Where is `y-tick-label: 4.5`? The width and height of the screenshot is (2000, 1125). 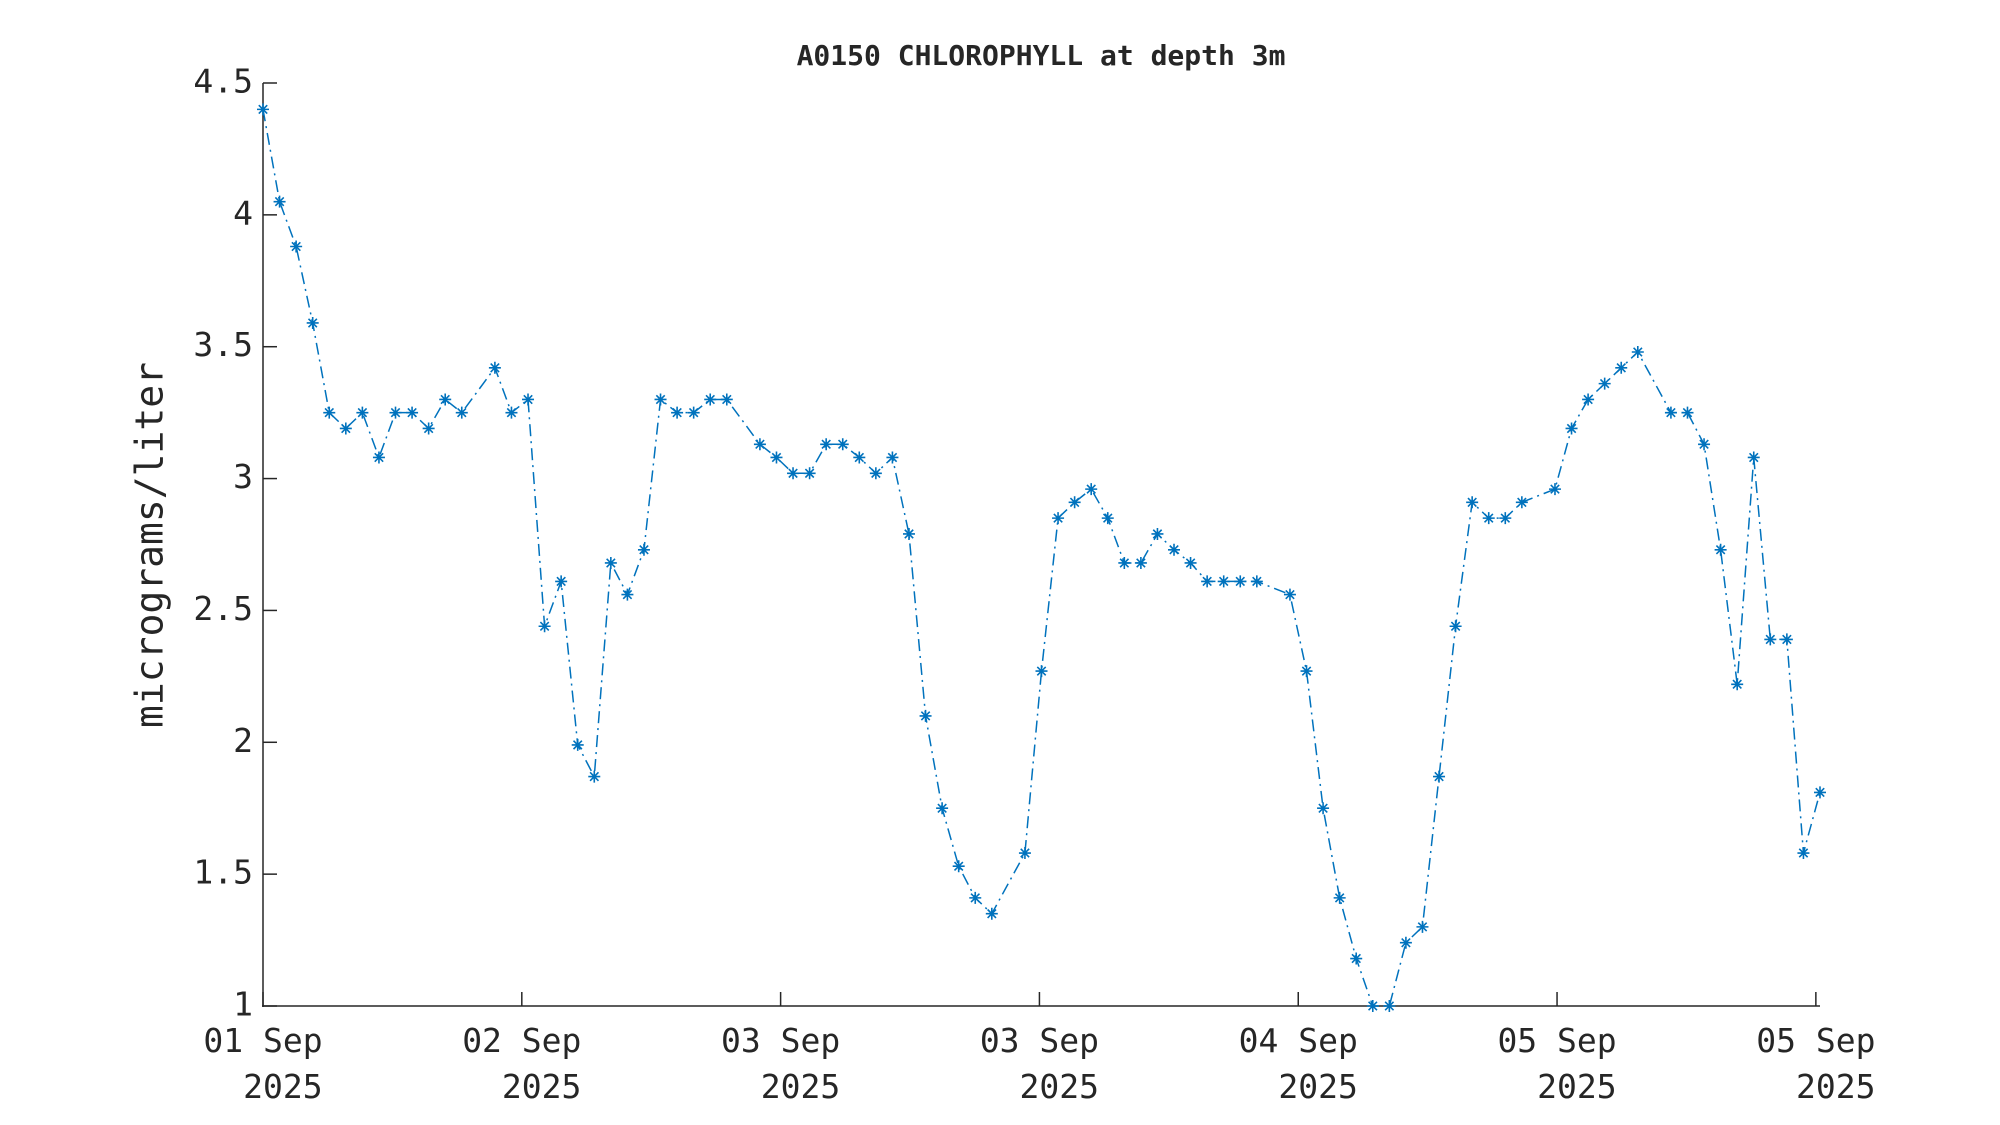
y-tick-label: 4.5 is located at coordinates (223, 81).